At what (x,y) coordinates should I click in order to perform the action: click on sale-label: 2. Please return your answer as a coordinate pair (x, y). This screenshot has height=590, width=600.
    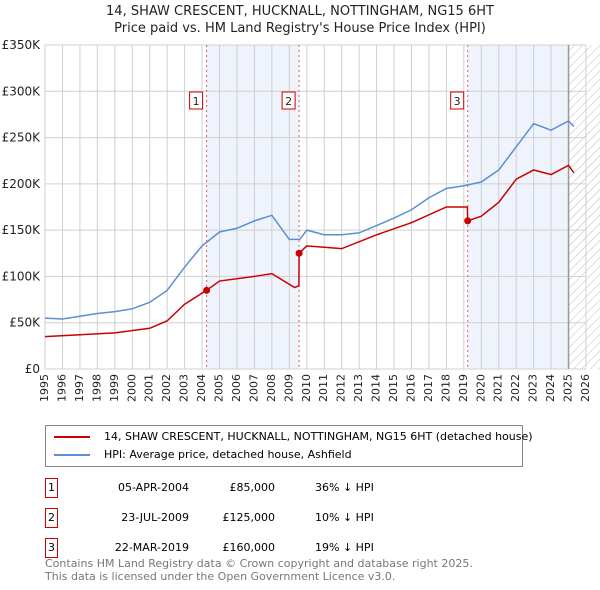
    Looking at the image, I should click on (288, 101).